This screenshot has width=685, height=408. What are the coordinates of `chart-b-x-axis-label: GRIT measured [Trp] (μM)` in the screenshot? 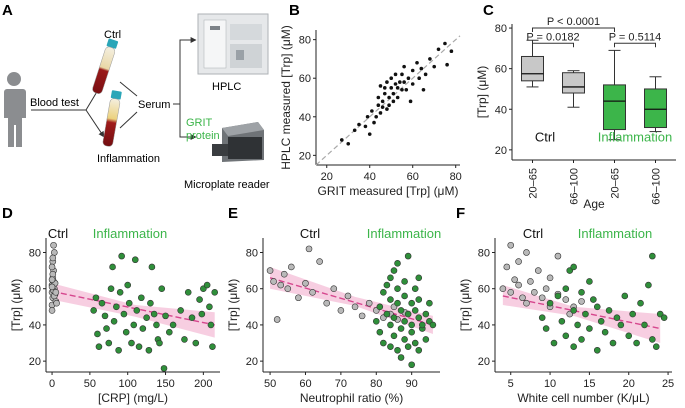 It's located at (388, 191).